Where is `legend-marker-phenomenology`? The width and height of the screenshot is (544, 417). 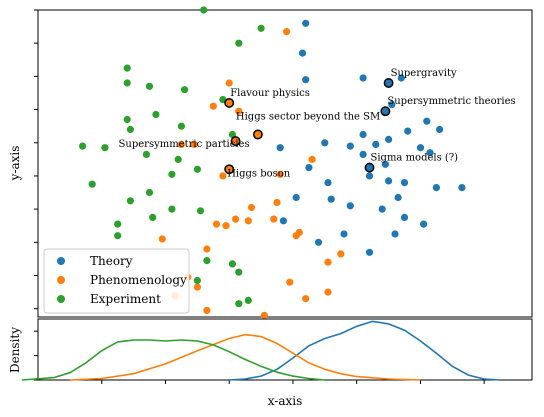 legend-marker-phenomenology is located at coordinates (61, 280).